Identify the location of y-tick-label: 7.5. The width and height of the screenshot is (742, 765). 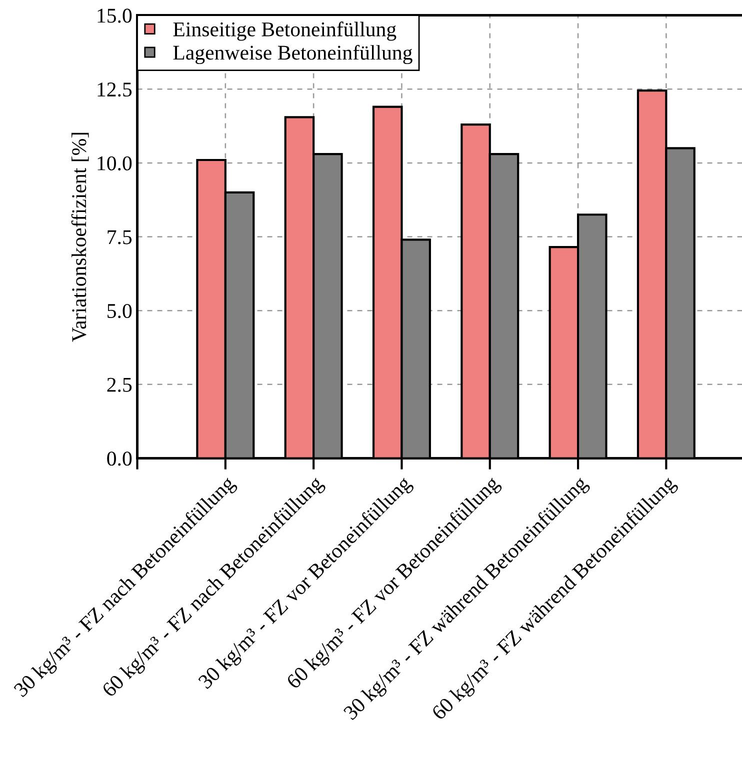
(120, 237).